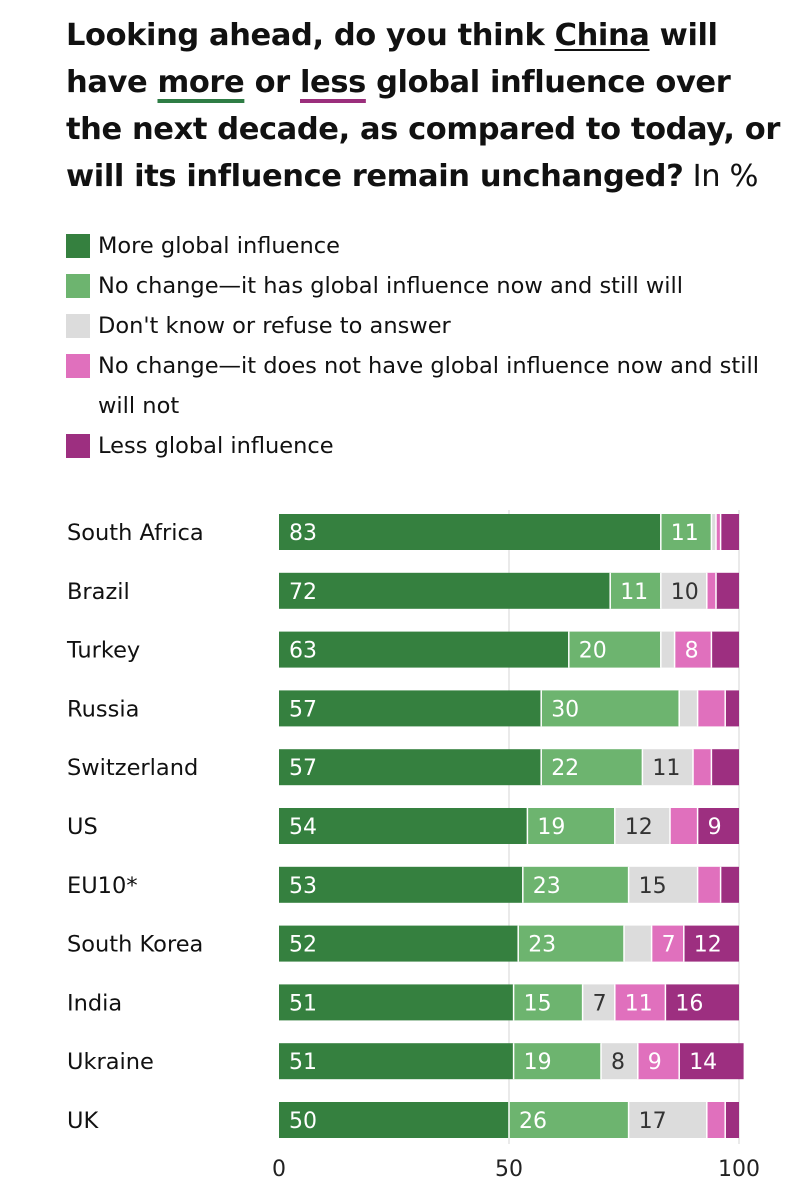 This screenshot has width=807, height=1199. Describe the element at coordinates (333, 82) in the screenshot. I see `title-less: less` at that location.